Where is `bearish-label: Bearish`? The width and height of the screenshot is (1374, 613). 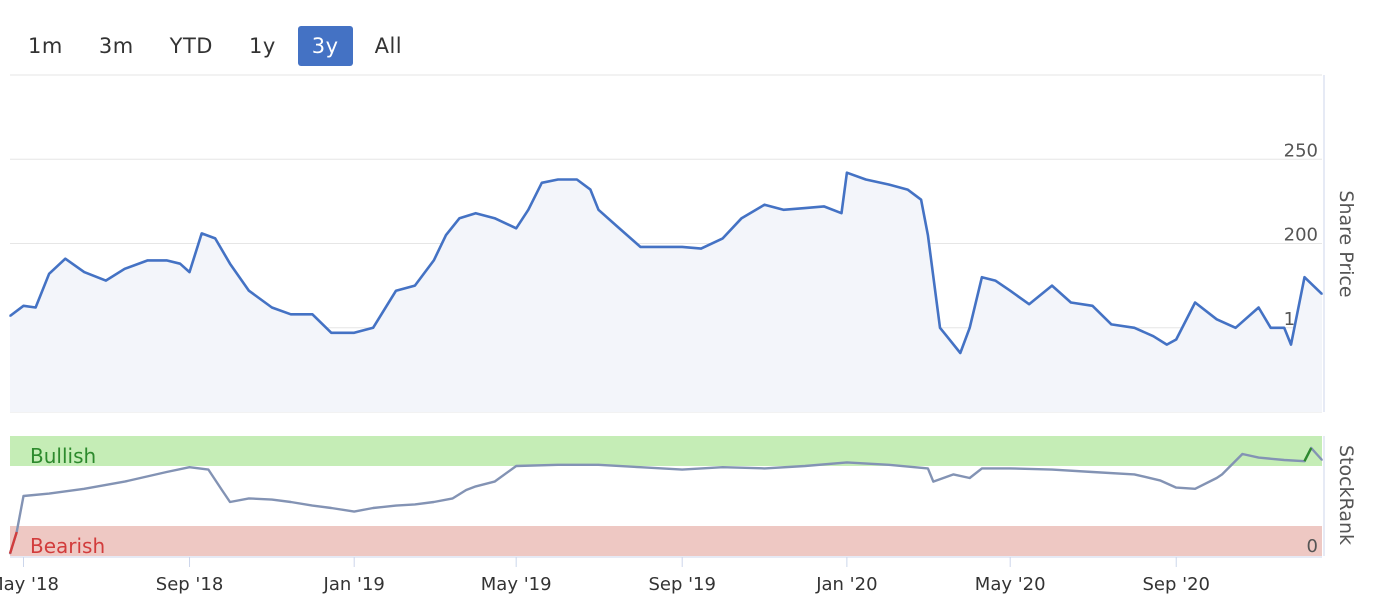
bearish-label: Bearish is located at coordinates (67, 546).